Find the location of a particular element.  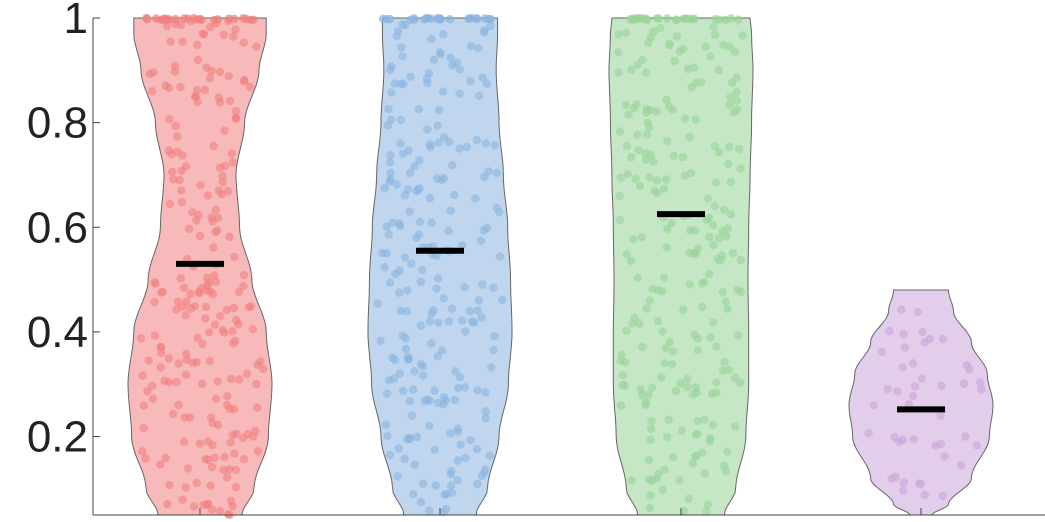

y-axis-ticks: 0.2 0.4 0.6 0.8 1 is located at coordinates (63, 231).